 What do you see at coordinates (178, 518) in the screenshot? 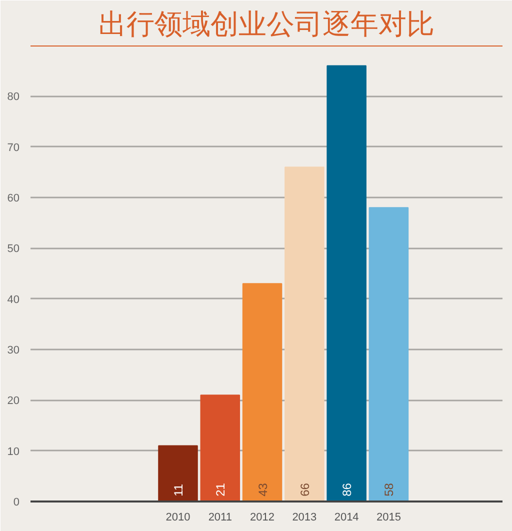
I see `x-tick-label: 2010` at bounding box center [178, 518].